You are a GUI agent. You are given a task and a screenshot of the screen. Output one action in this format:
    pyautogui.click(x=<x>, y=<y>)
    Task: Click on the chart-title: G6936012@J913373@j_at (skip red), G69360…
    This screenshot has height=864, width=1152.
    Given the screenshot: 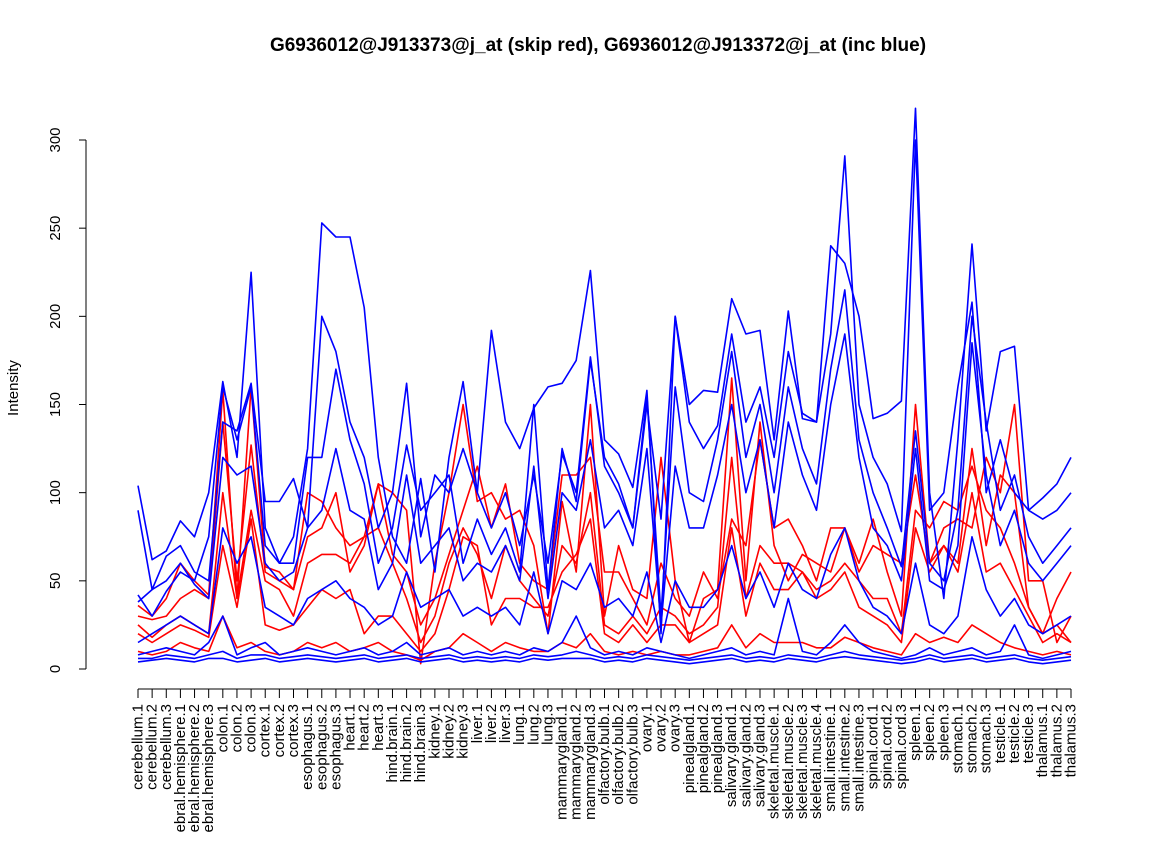 What is the action you would take?
    pyautogui.click(x=598, y=45)
    